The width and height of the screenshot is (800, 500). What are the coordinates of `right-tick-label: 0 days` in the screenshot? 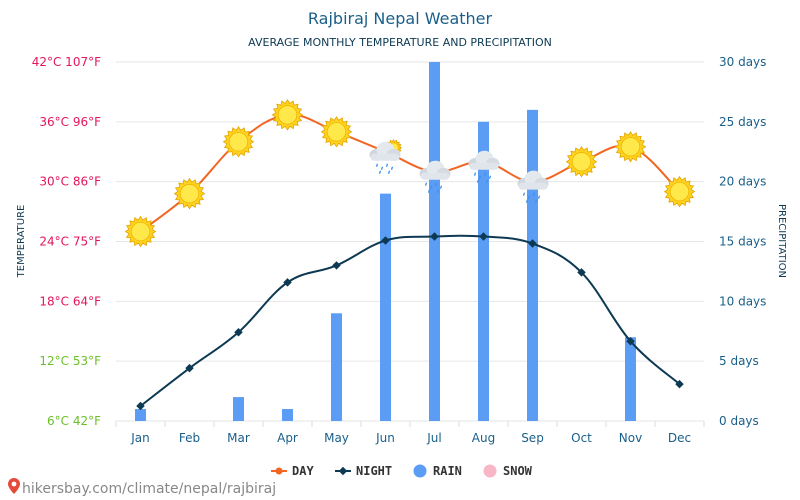 It's located at (739, 421).